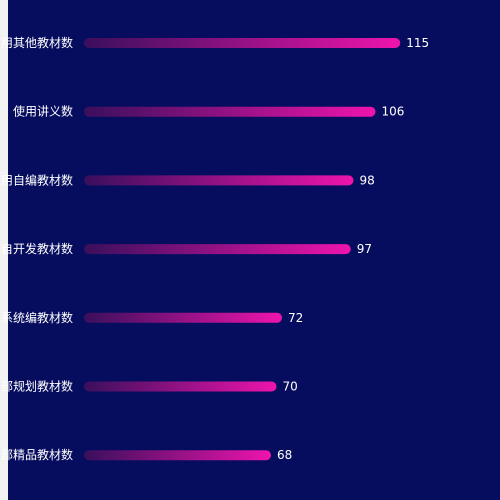 This screenshot has height=500, width=500. I want to click on value-label: 98, so click(367, 180).